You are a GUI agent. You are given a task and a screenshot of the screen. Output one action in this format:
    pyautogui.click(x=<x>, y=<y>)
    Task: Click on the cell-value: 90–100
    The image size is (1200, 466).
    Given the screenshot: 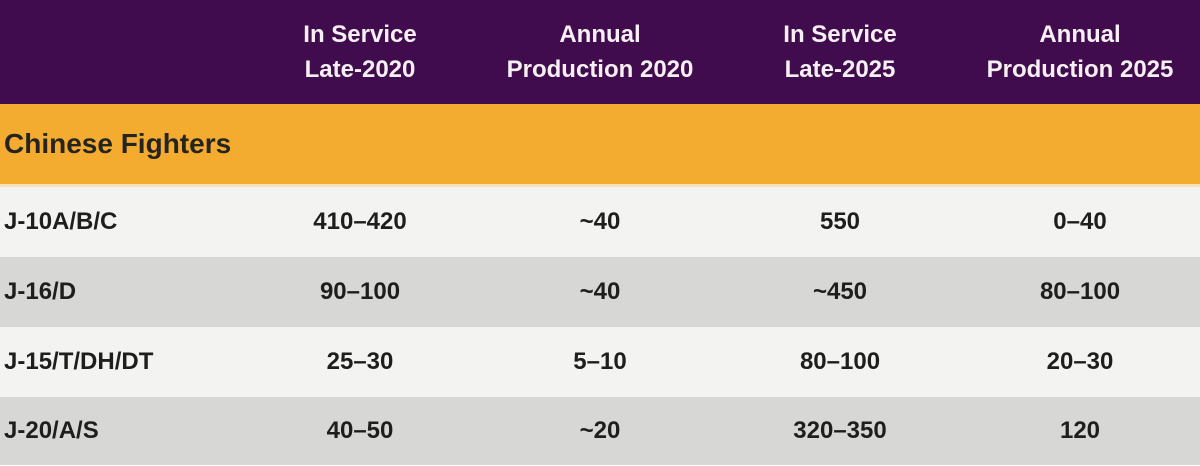 What is the action you would take?
    pyautogui.click(x=360, y=291)
    